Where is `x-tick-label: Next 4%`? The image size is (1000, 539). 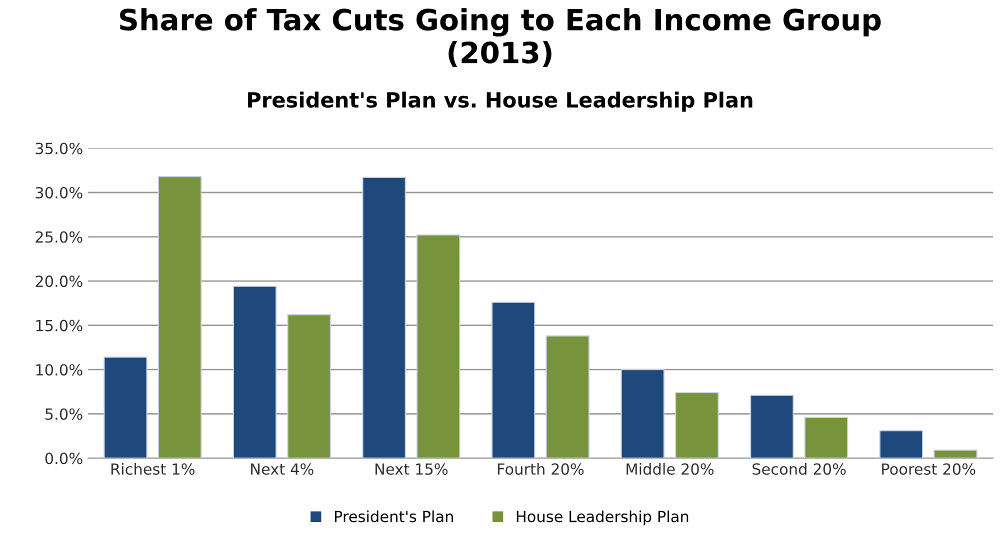 x-tick-label: Next 4% is located at coordinates (282, 469).